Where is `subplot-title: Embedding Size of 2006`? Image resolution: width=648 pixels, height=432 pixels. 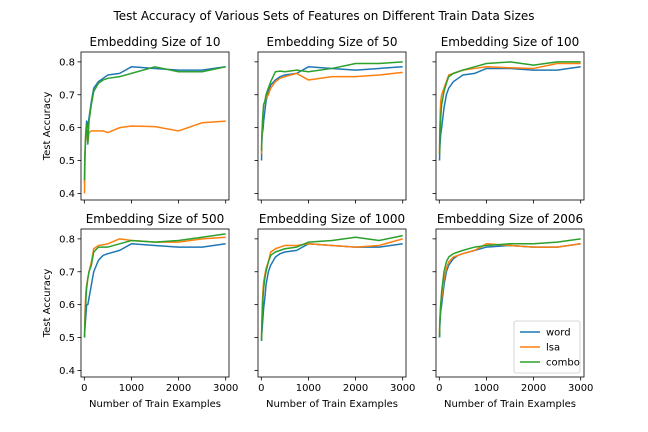
subplot-title: Embedding Size of 2006 is located at coordinates (510, 219).